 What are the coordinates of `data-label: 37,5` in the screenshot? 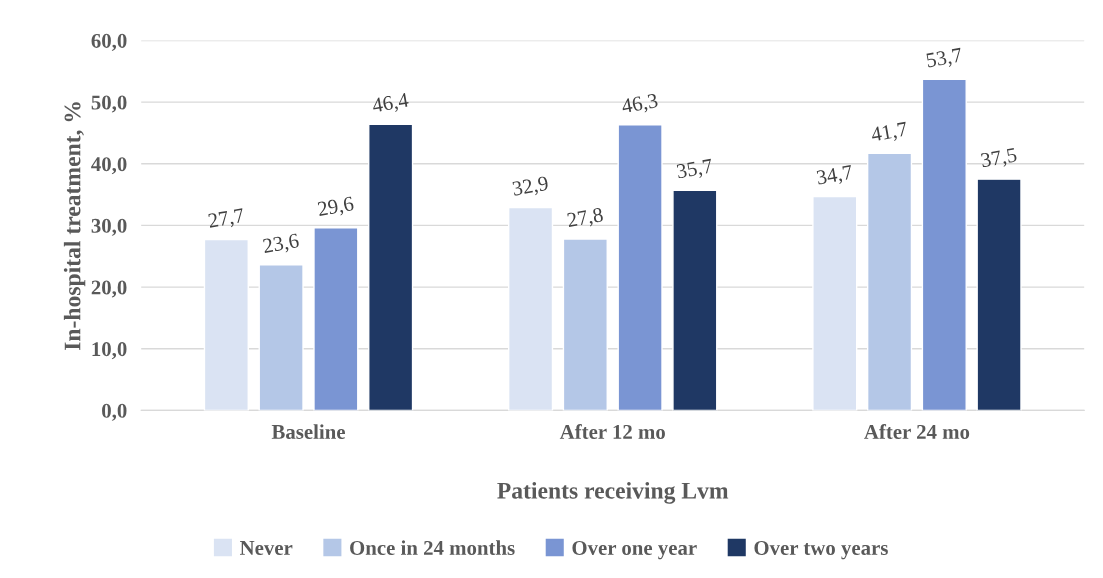 It's located at (999, 159).